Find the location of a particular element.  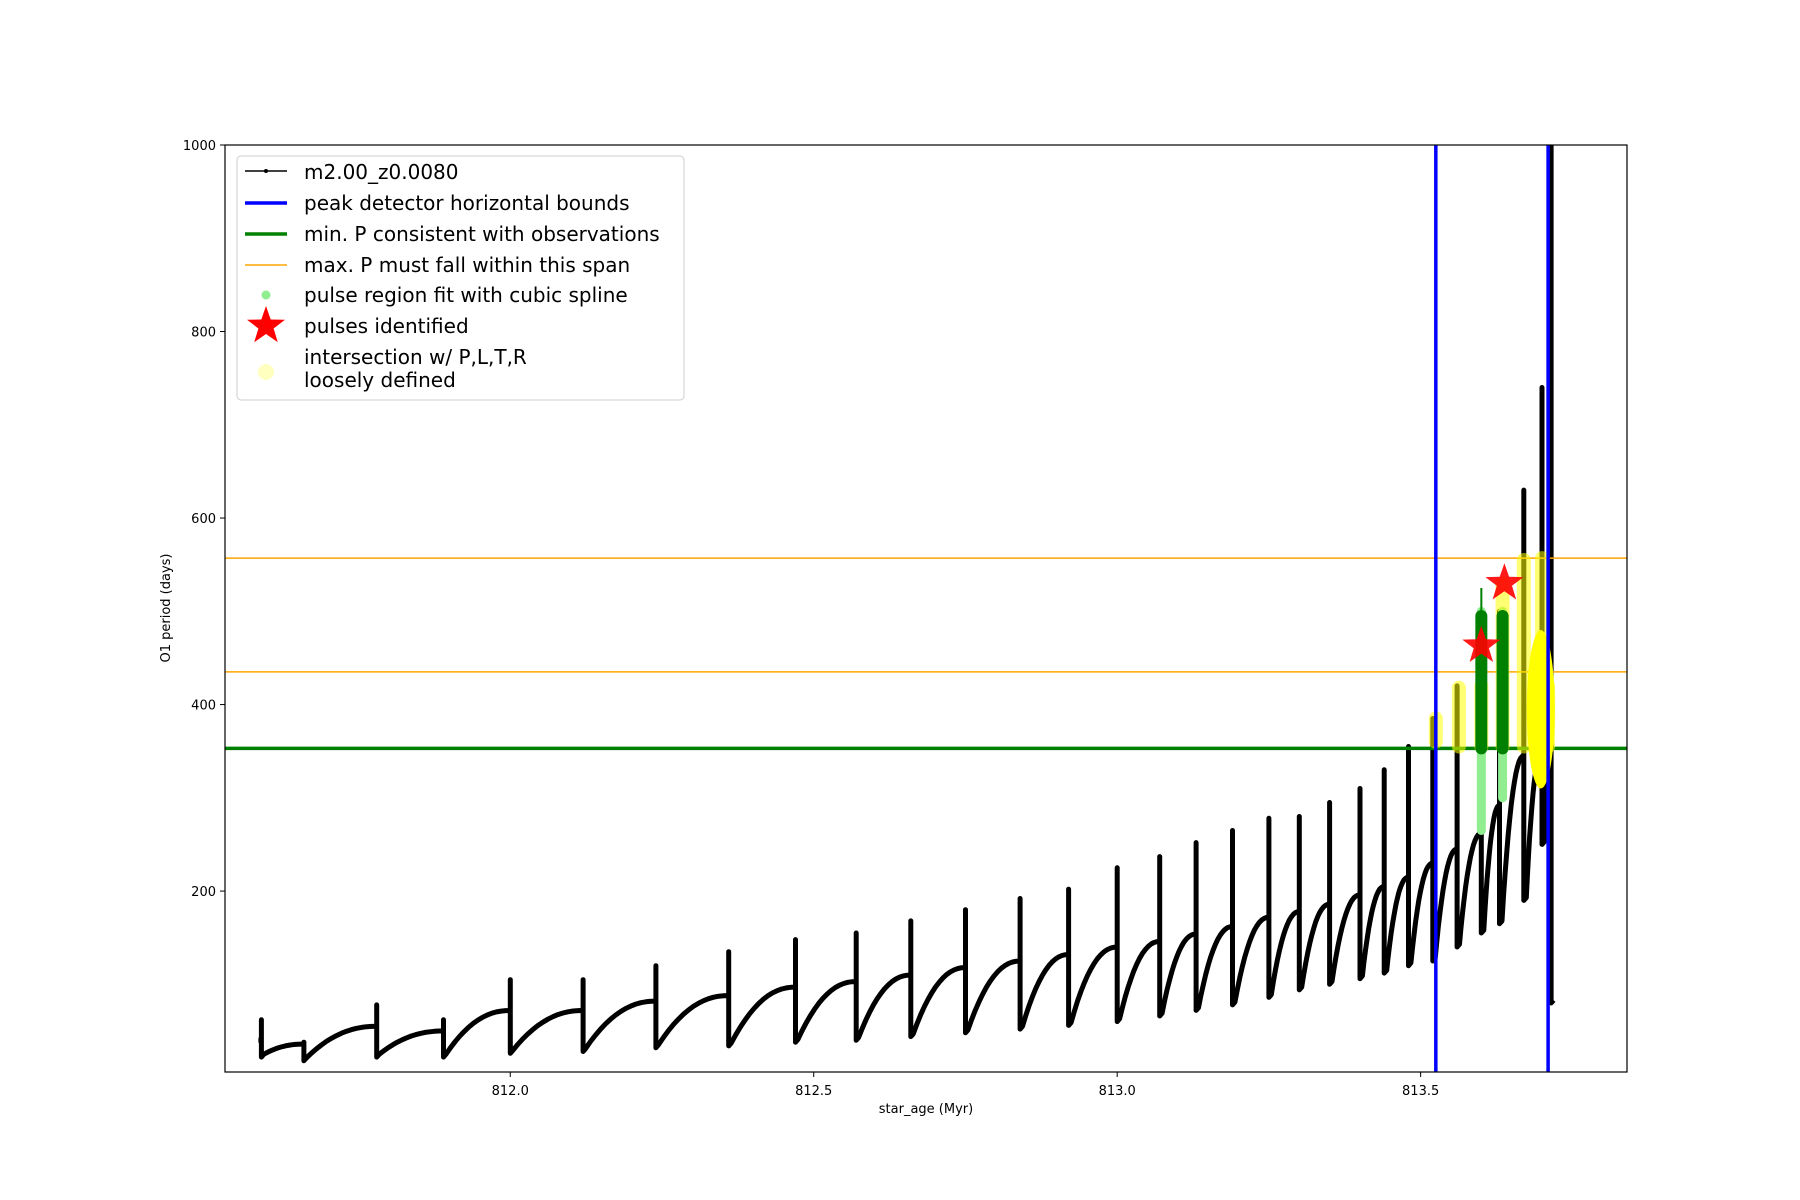

legend-entry-peak-bounds: peak detector horizontal bounds is located at coordinates (437, 203).